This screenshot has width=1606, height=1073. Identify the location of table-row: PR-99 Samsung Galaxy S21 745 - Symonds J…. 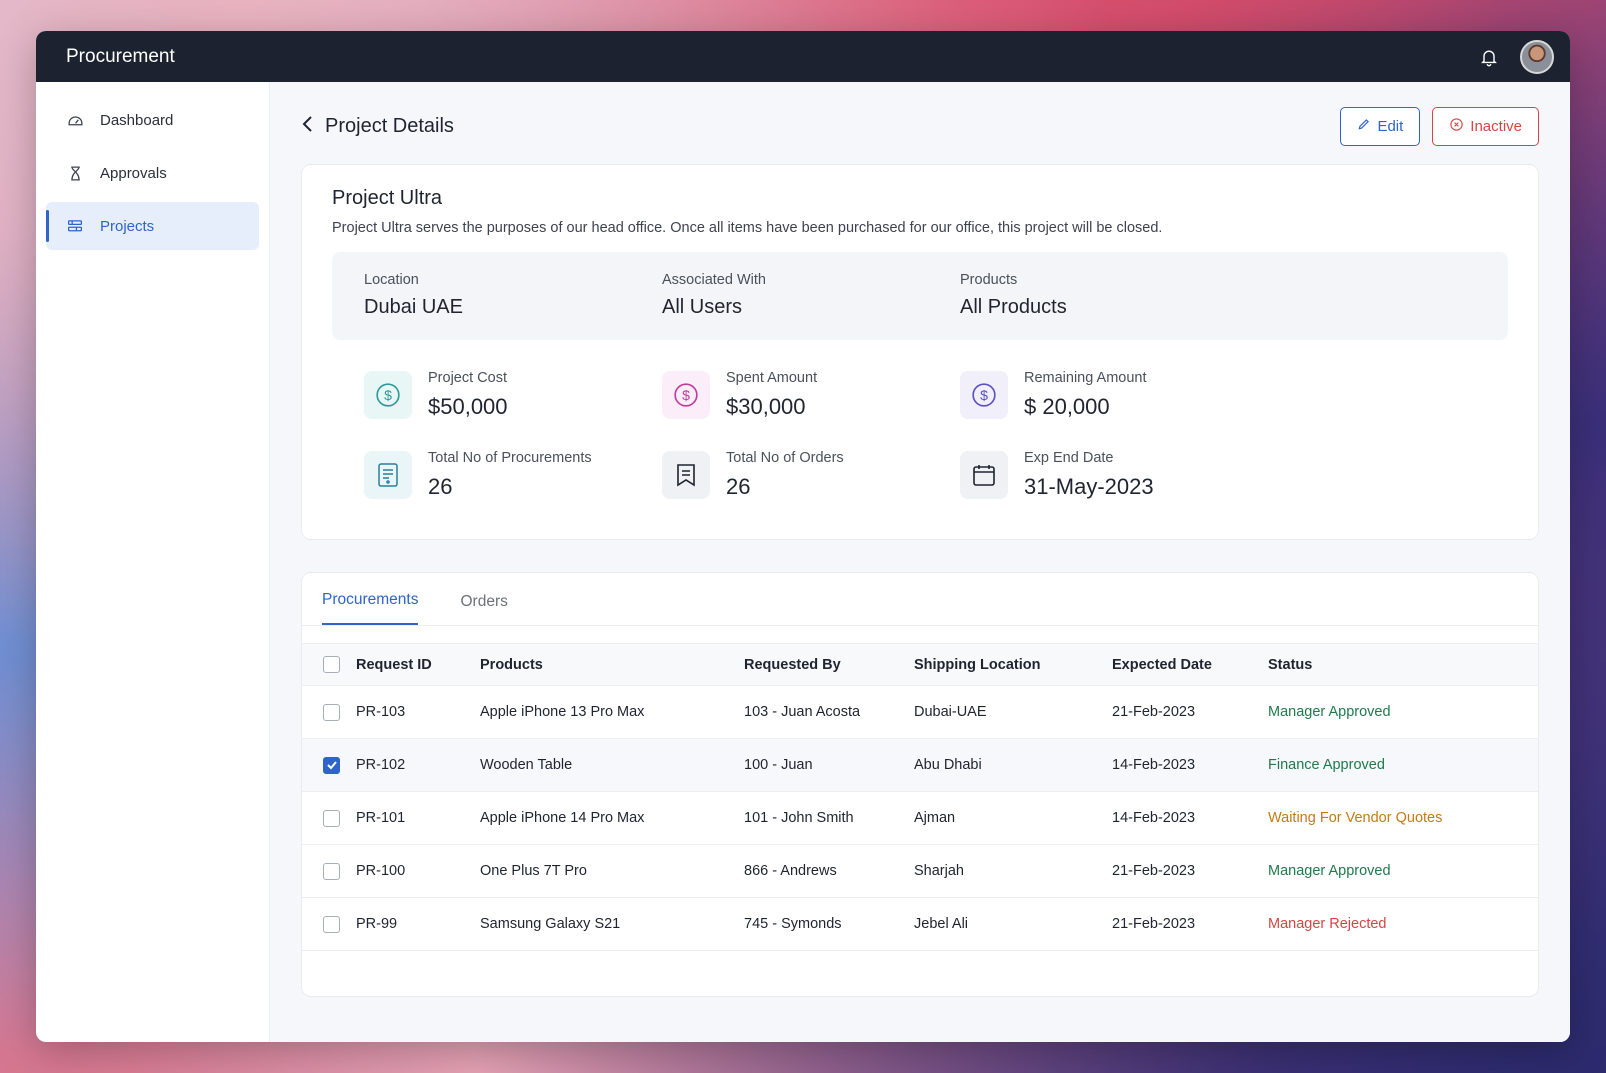
(920, 924).